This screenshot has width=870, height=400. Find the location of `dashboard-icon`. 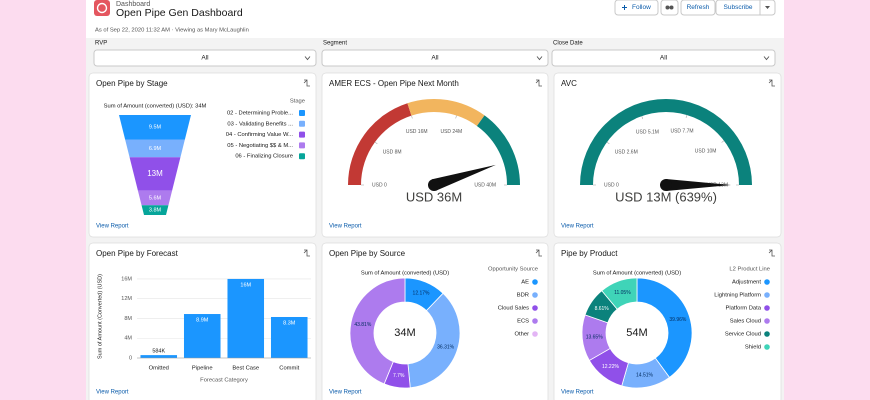

dashboard-icon is located at coordinates (102, 8).